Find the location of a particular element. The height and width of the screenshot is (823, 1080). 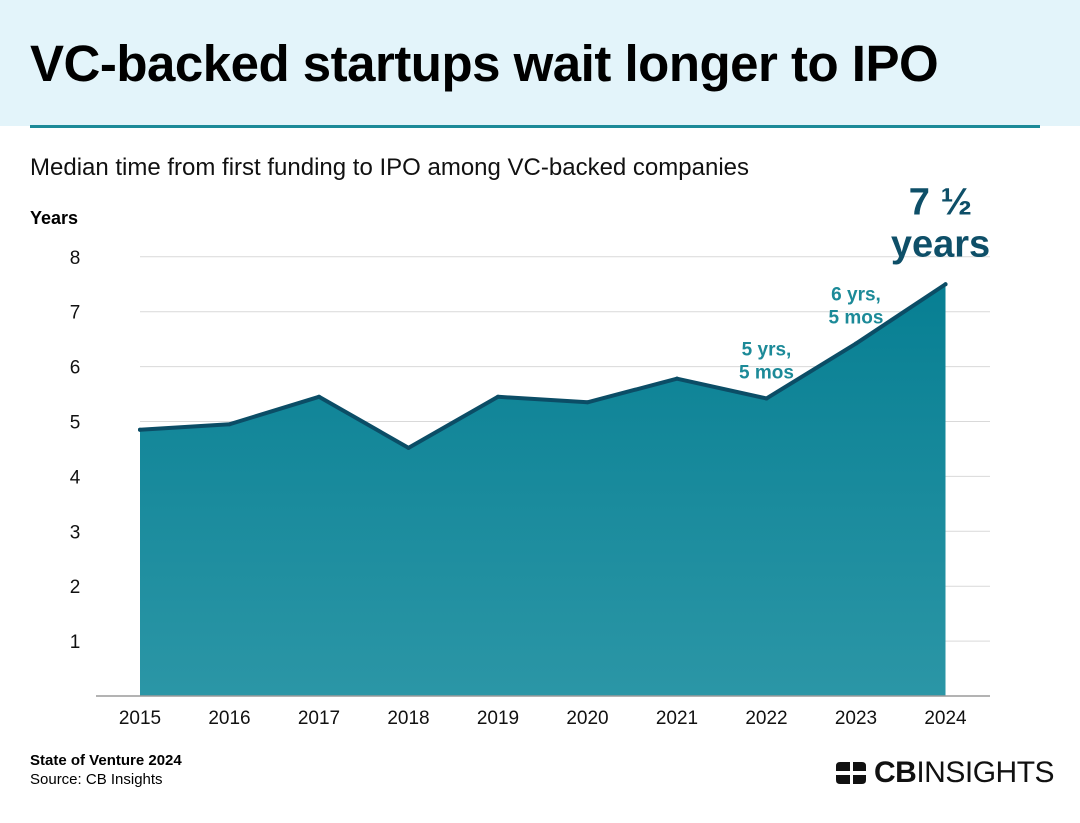

annotation-2022-line-1: 5 mos is located at coordinates (766, 372).